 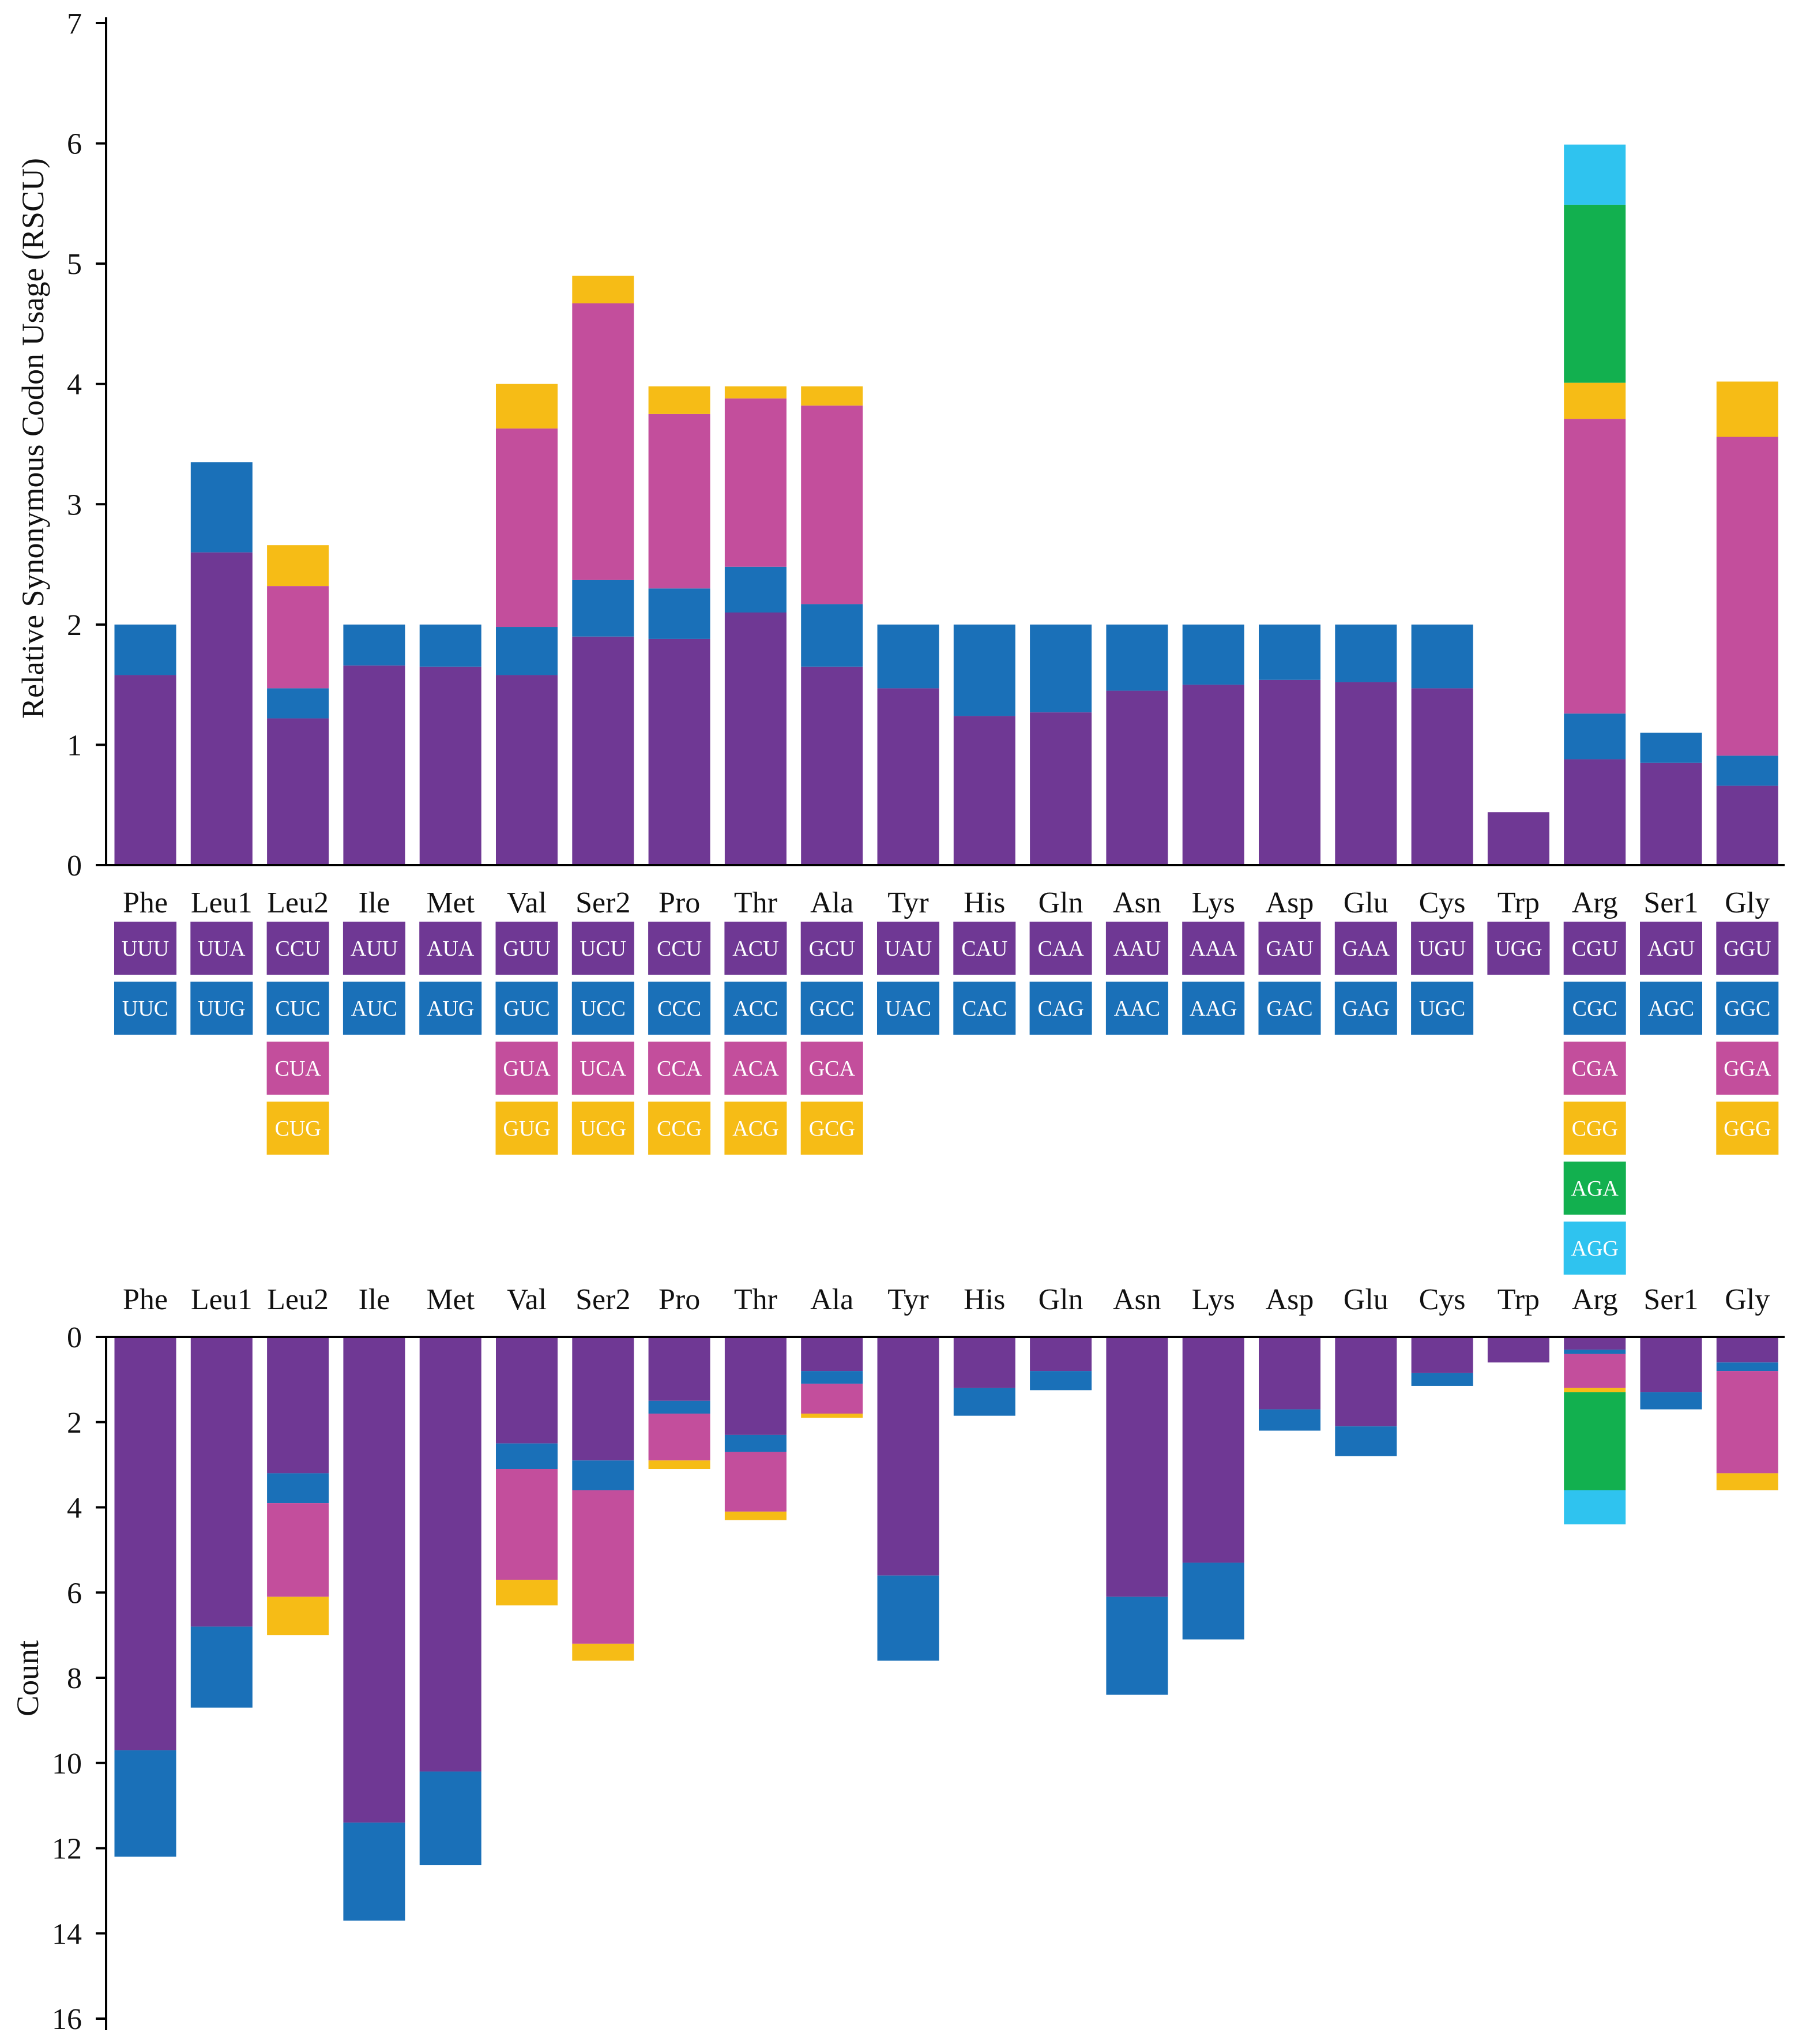 What do you see at coordinates (755, 1068) in the screenshot?
I see `codon-box-thr-aca` at bounding box center [755, 1068].